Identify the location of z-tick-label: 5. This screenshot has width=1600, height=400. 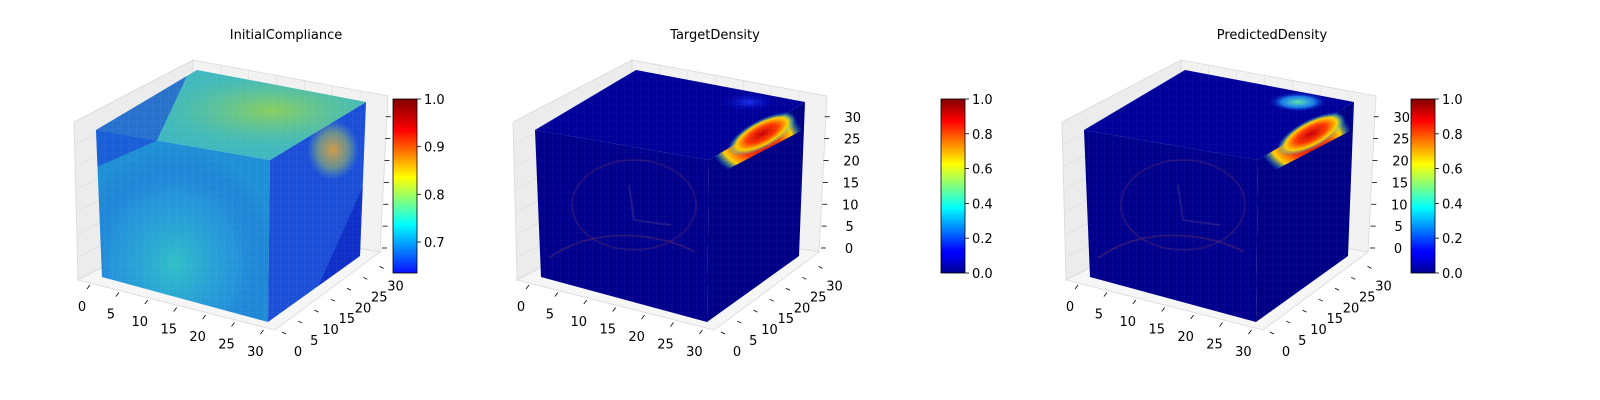
(1398, 227).